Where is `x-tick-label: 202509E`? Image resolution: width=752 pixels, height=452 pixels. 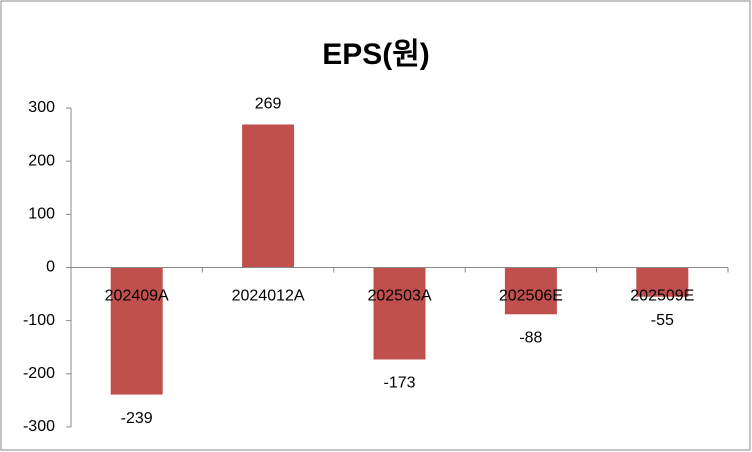
x-tick-label: 202509E is located at coordinates (662, 296).